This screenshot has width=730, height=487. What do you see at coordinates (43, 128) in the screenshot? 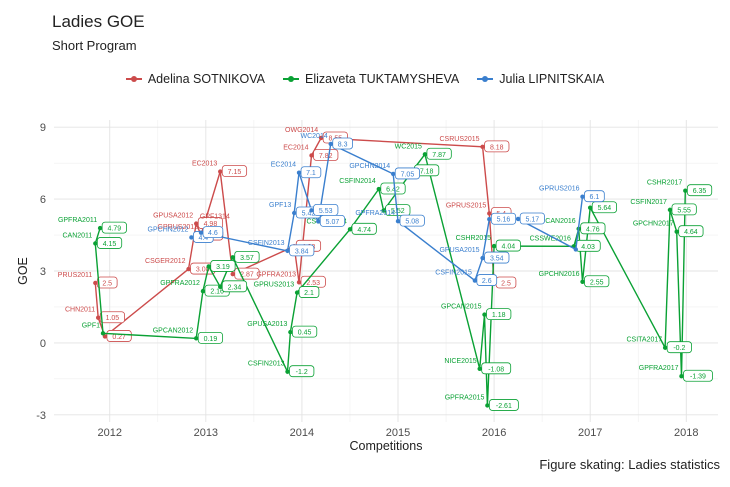
I see `y-tick-label: 9` at bounding box center [43, 128].